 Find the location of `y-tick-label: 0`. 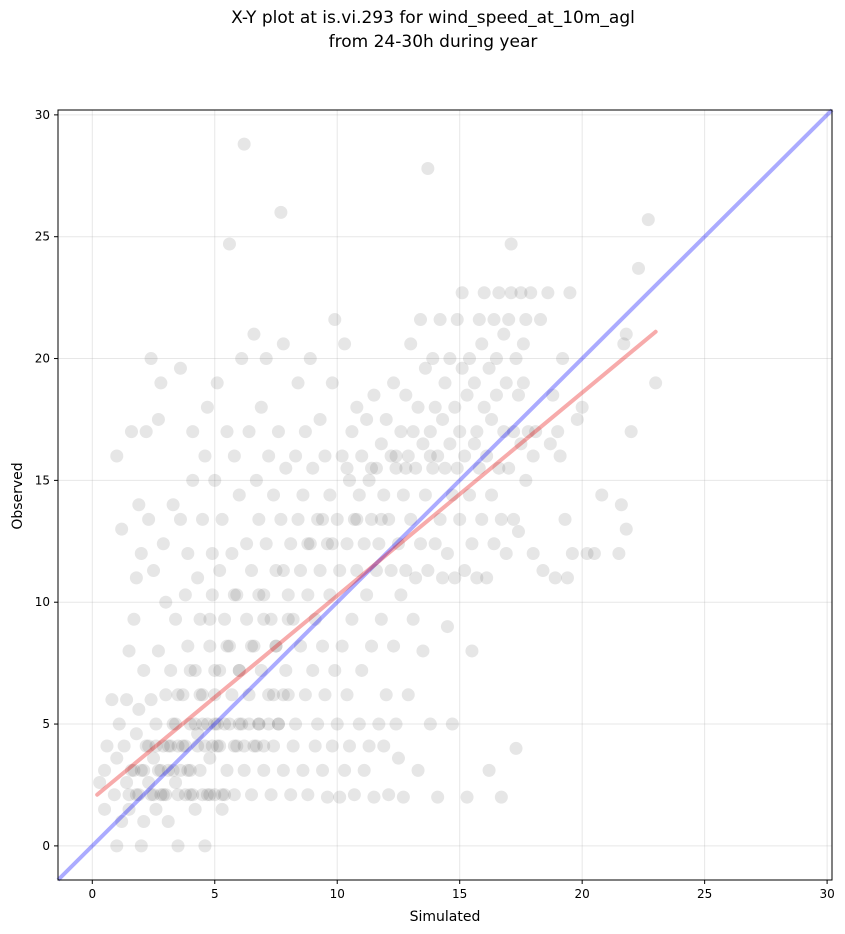

y-tick-label: 0 is located at coordinates (46, 846).